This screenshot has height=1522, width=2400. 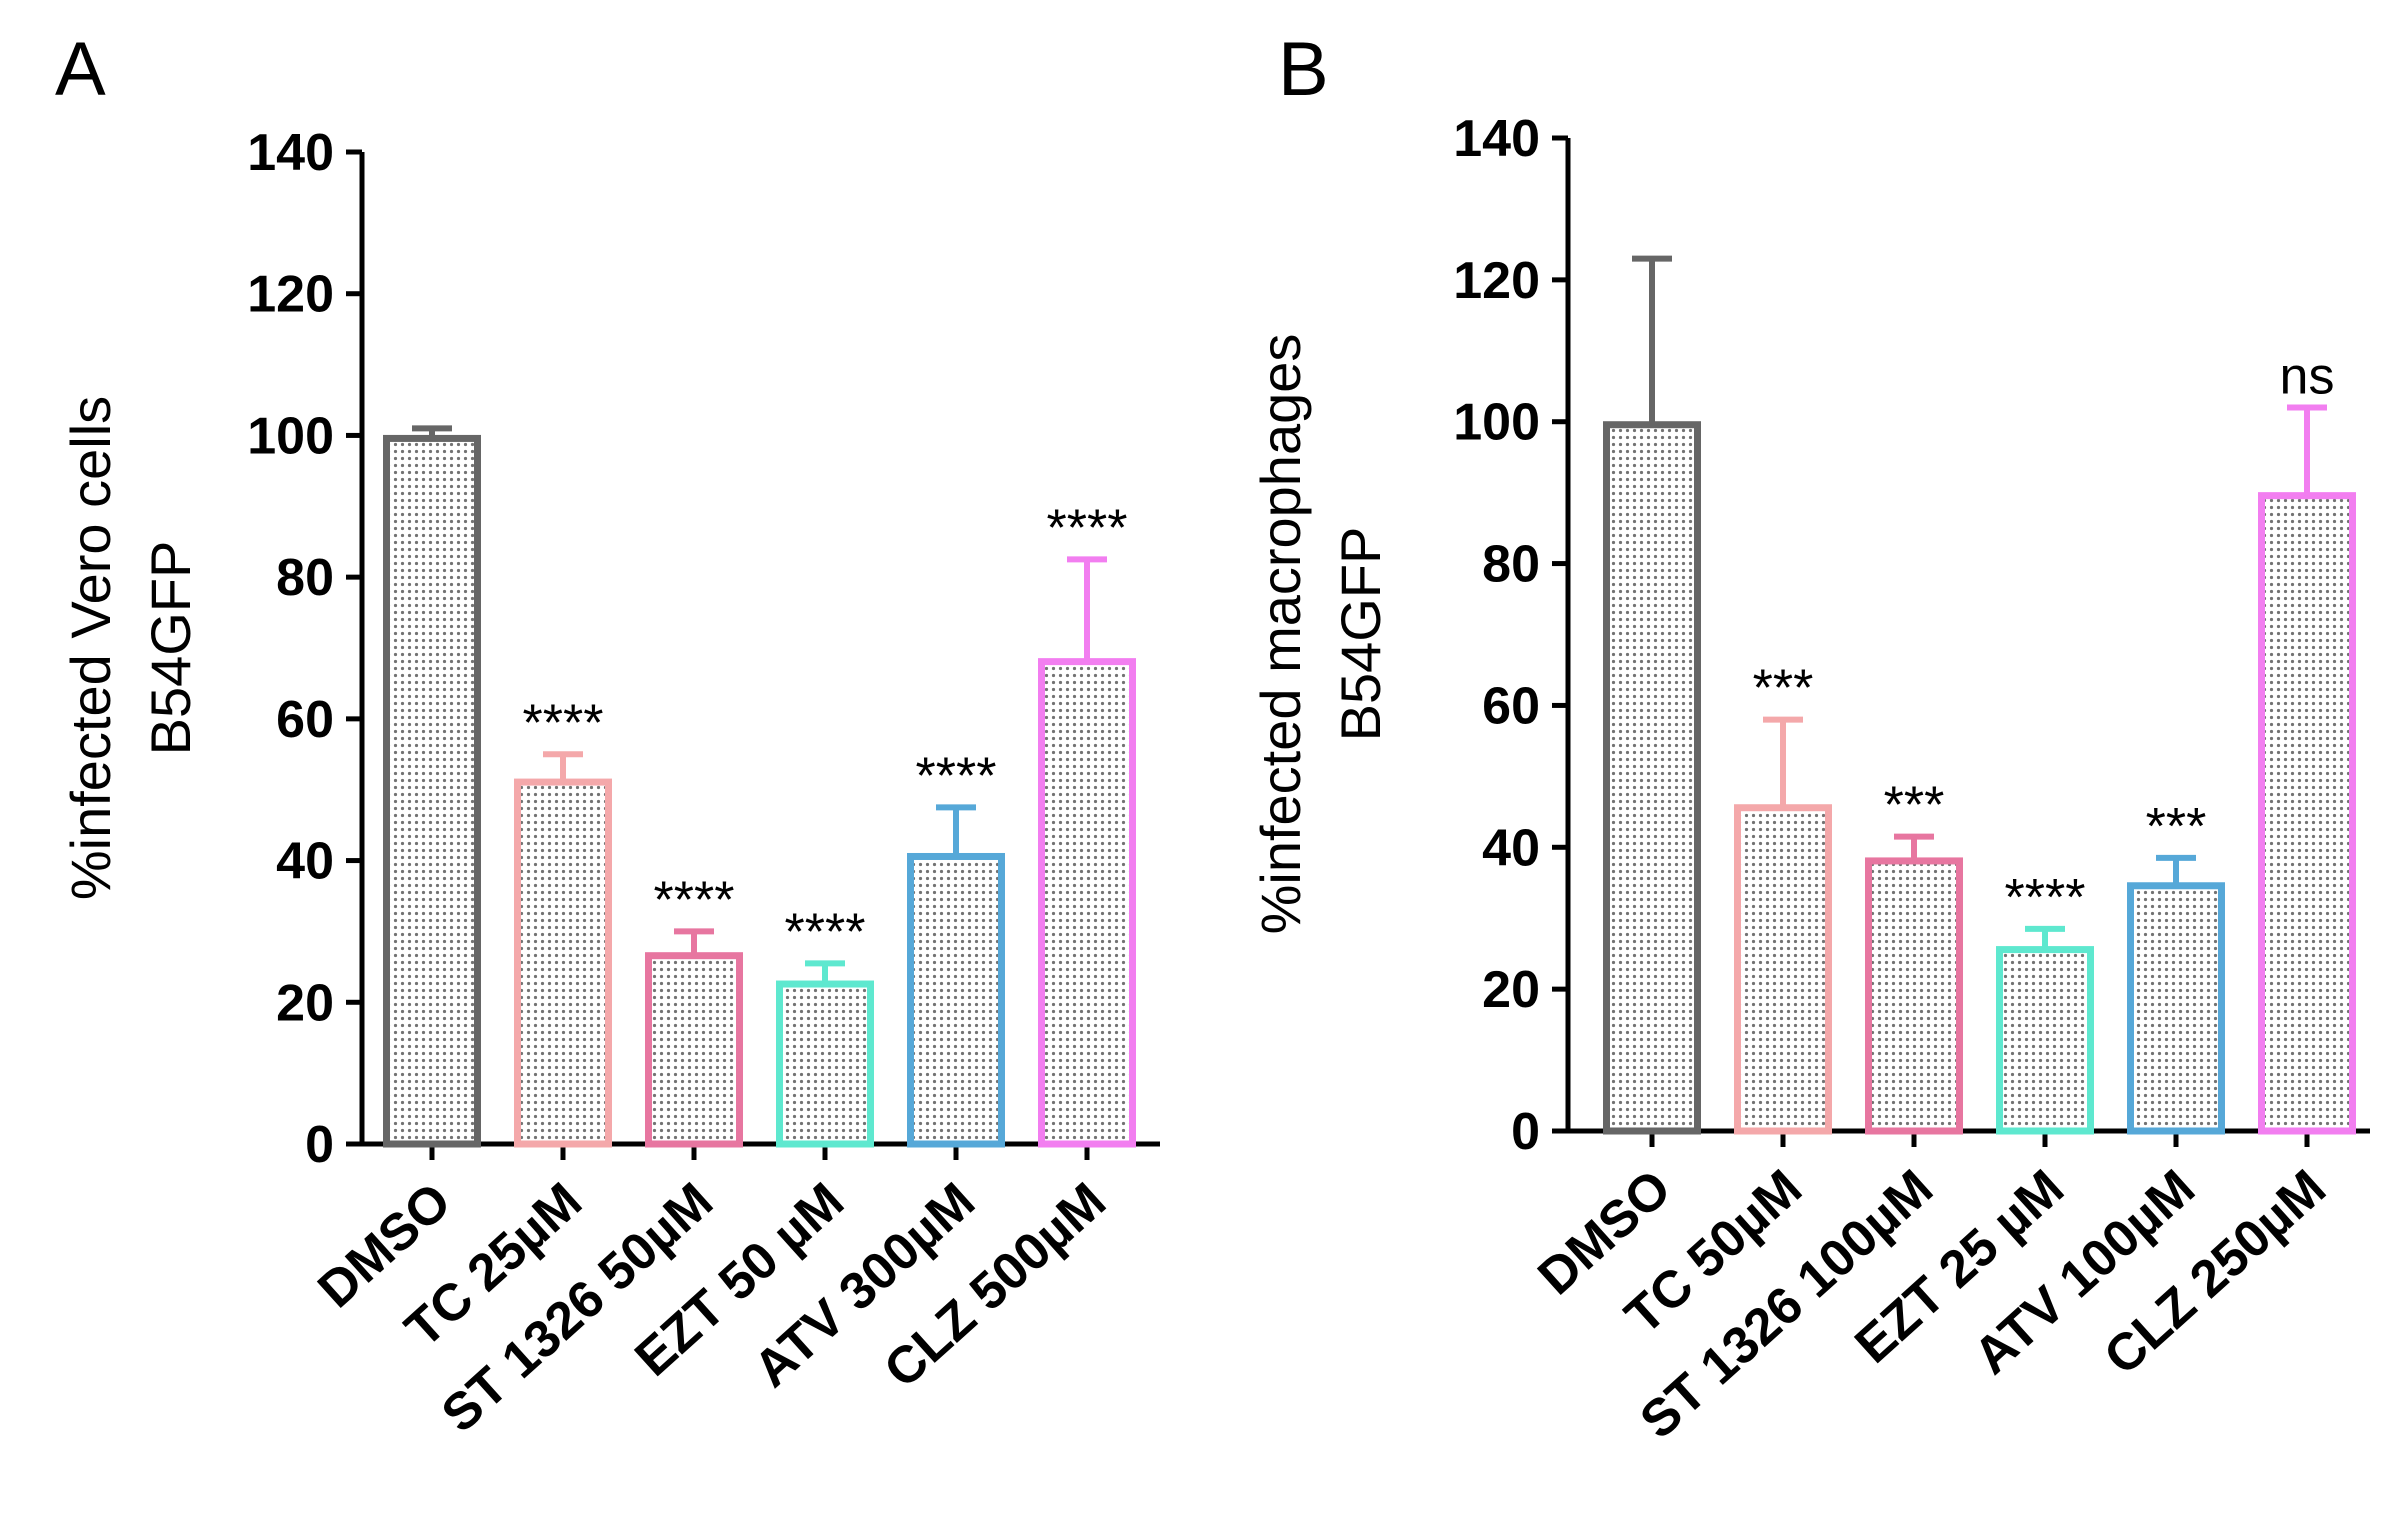 What do you see at coordinates (1303, 69) in the screenshot?
I see `panel-letter: B` at bounding box center [1303, 69].